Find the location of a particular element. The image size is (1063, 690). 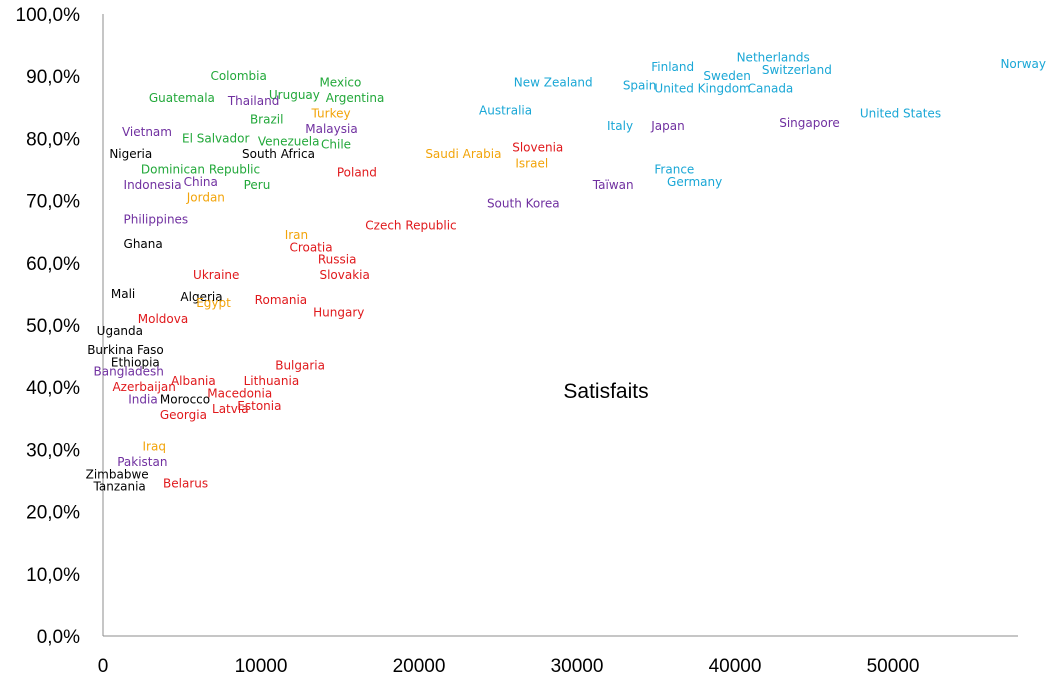

point-label: Iran is located at coordinates (296, 235).